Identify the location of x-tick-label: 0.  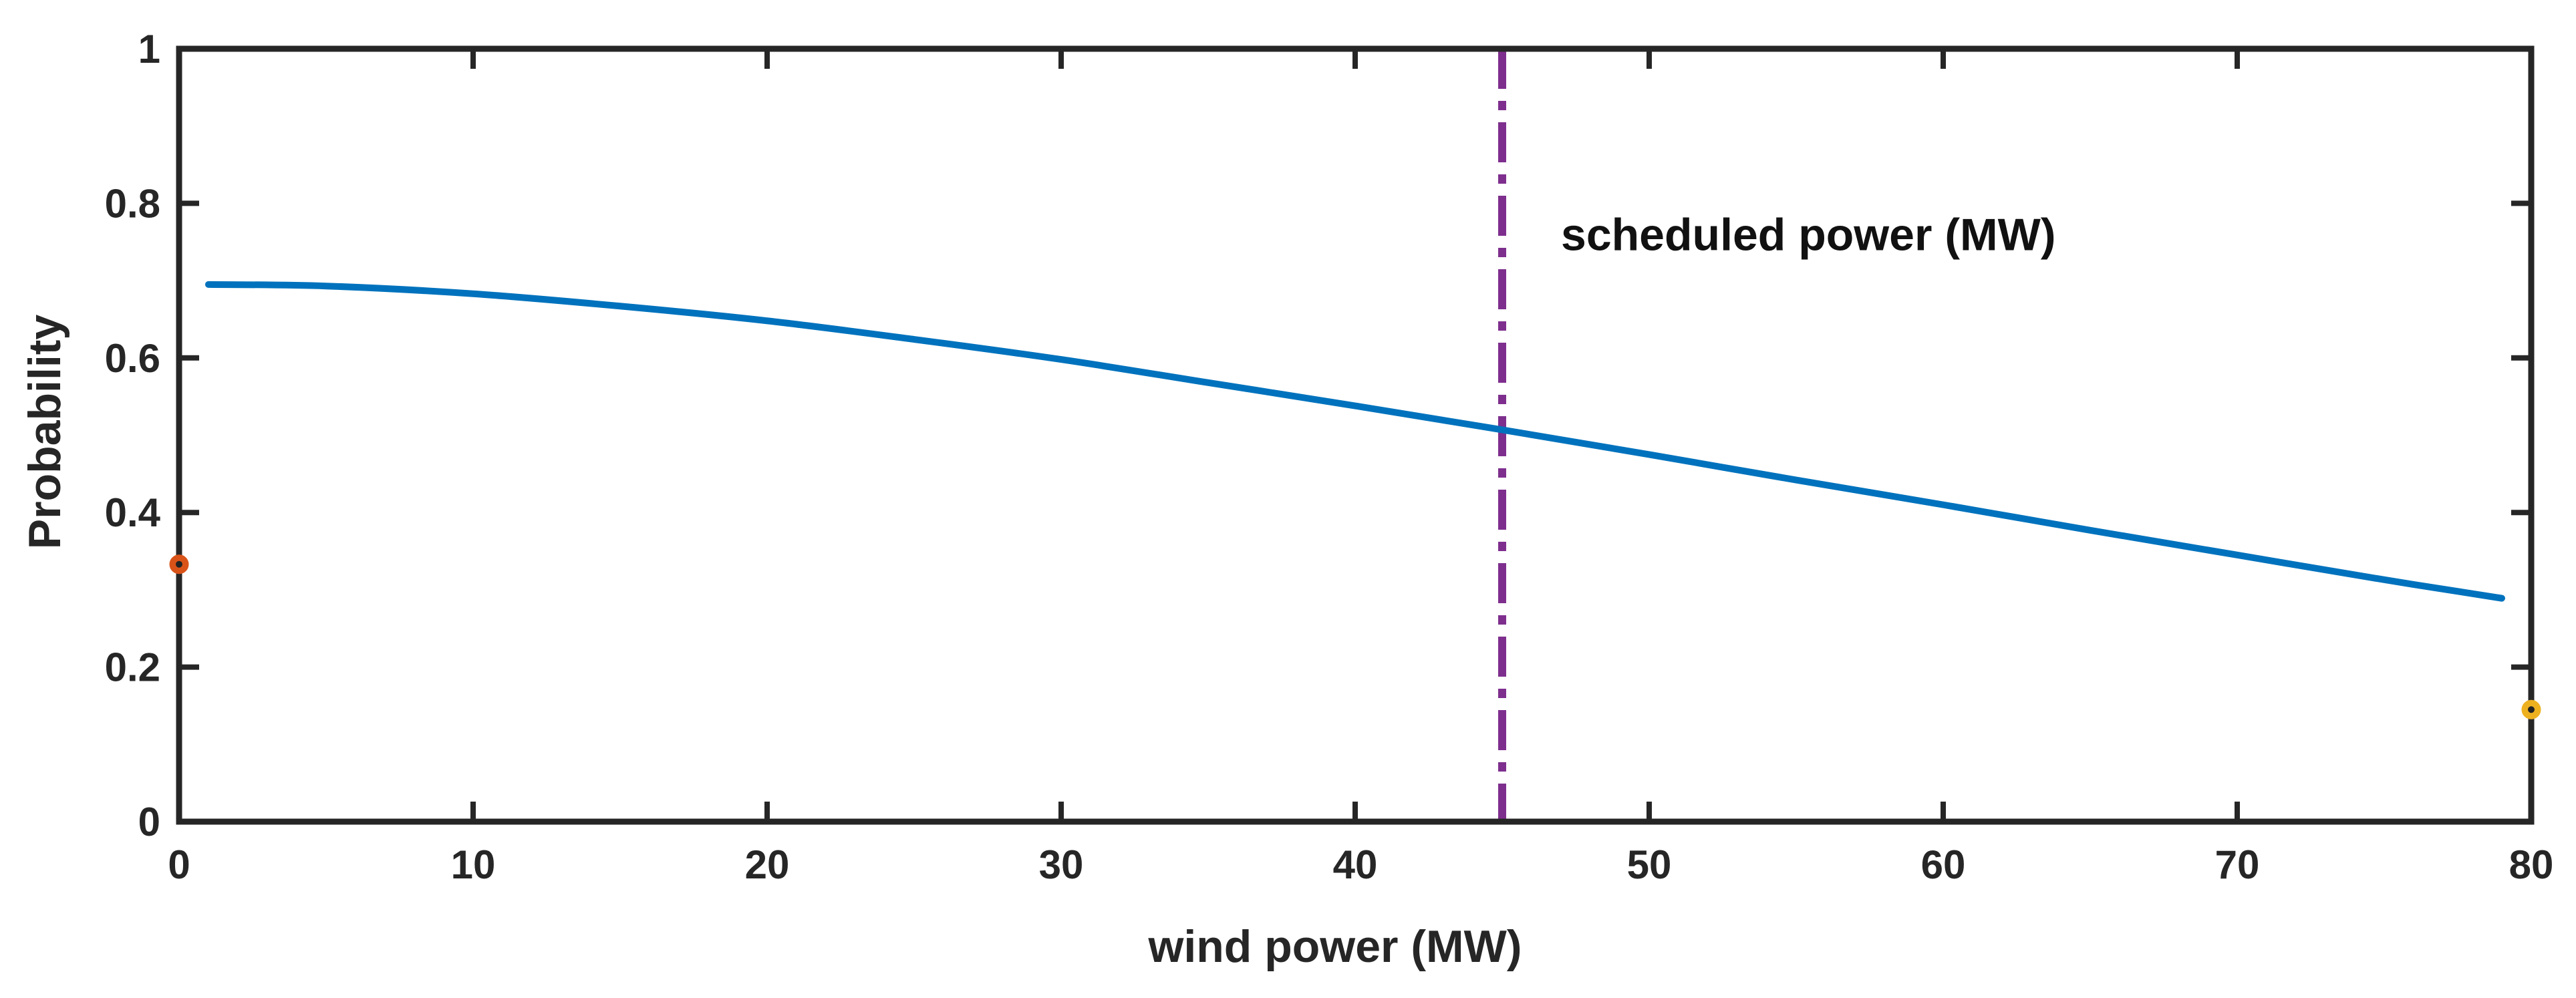
(179, 864).